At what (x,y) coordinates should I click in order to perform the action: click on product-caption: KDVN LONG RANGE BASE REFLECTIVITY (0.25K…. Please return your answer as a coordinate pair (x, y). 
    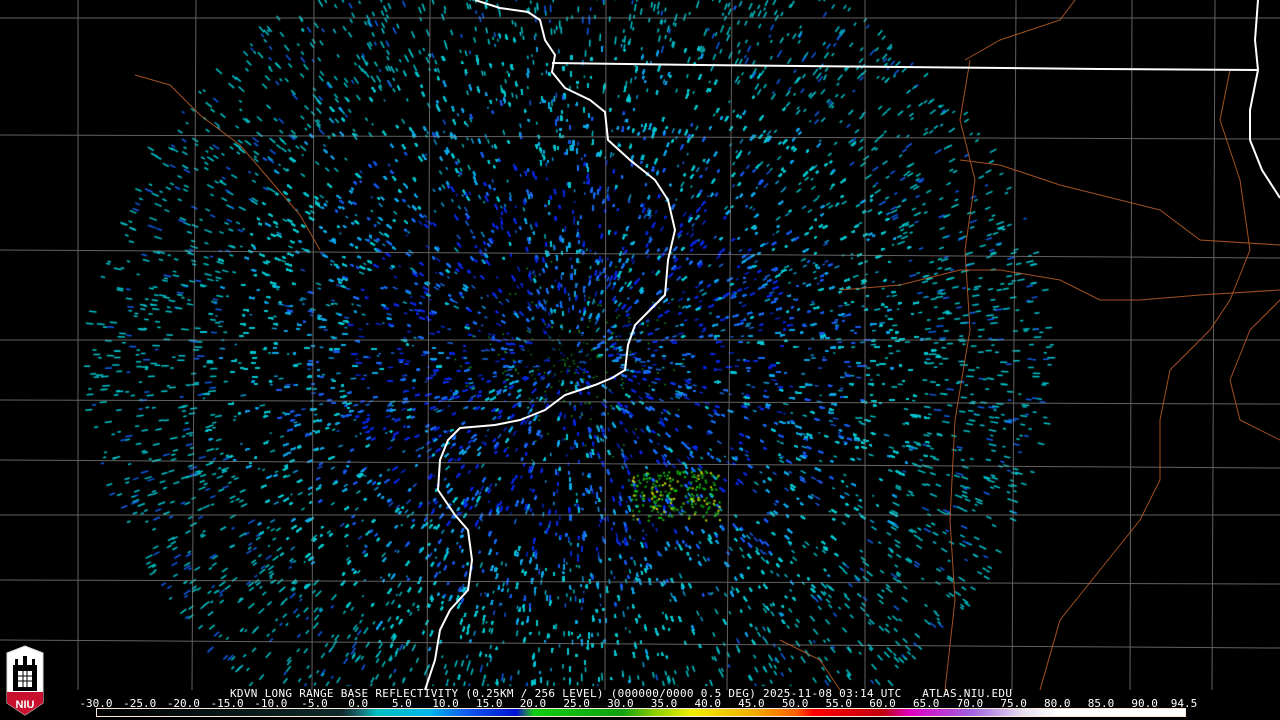
    Looking at the image, I should click on (621, 693).